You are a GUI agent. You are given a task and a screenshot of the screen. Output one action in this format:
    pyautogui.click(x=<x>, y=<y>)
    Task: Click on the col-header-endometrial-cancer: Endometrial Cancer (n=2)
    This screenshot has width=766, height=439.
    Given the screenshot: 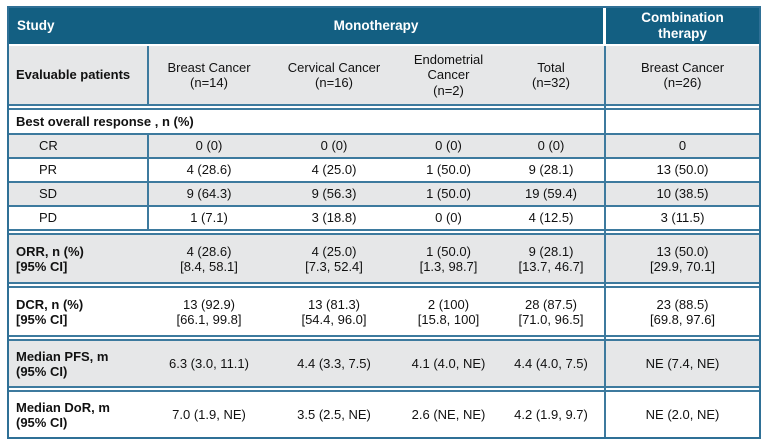 What is the action you would take?
    pyautogui.click(x=448, y=75)
    